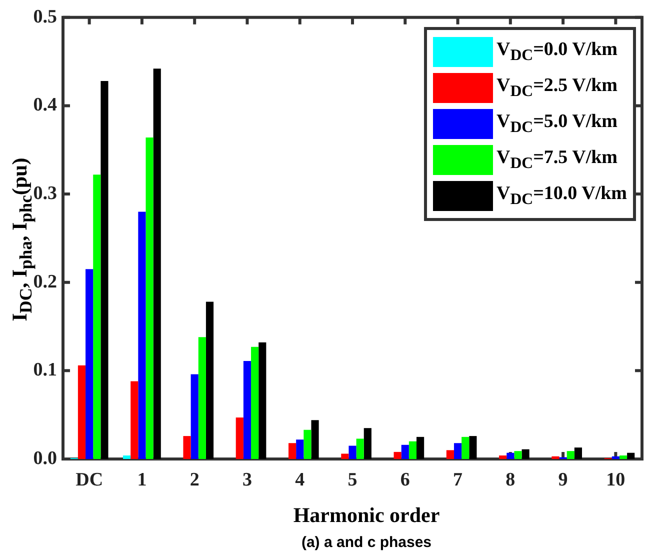  What do you see at coordinates (366, 515) in the screenshot?
I see `x-axis-title: Harmonic order` at bounding box center [366, 515].